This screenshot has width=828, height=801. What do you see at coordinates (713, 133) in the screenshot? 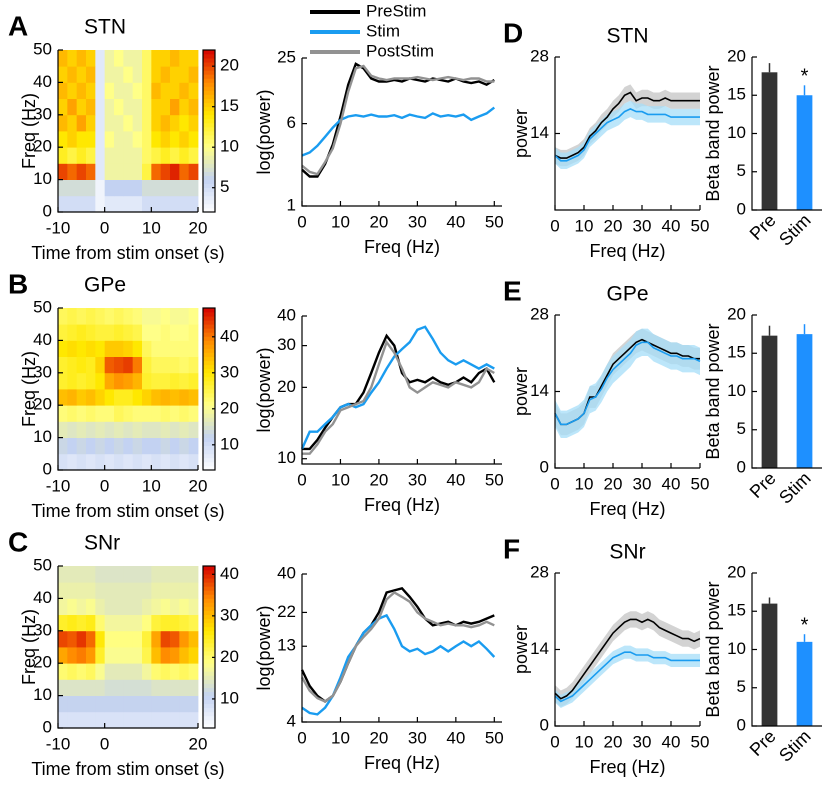
I see `y-axis-label: Beta band power` at bounding box center [713, 133].